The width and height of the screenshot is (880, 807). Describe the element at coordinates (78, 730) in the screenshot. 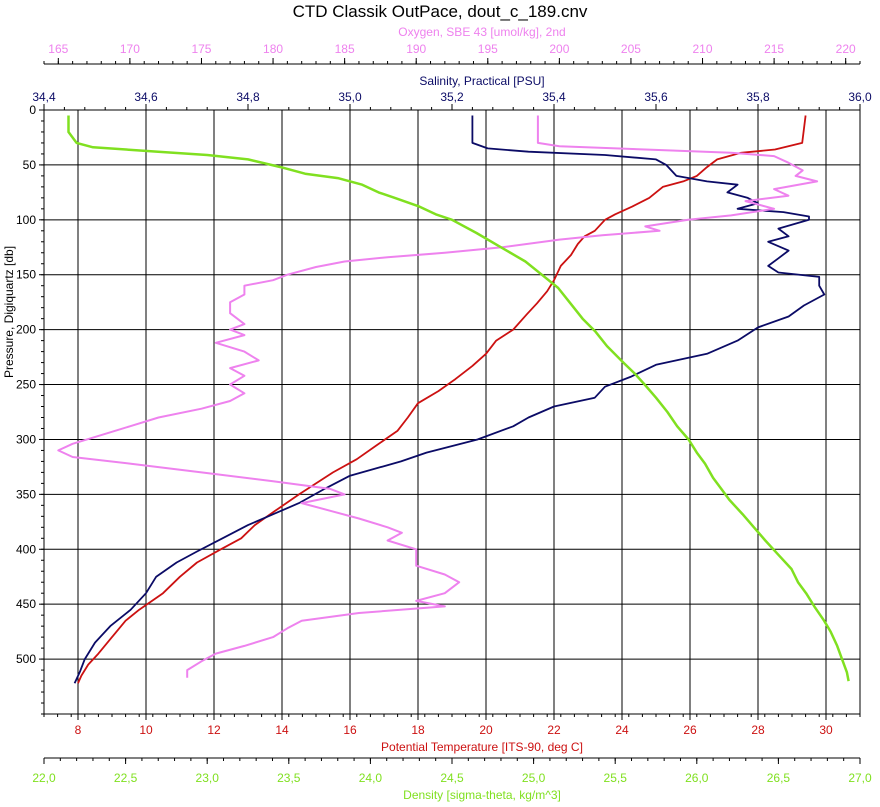

I see `temperature-tick-label: 8` at that location.